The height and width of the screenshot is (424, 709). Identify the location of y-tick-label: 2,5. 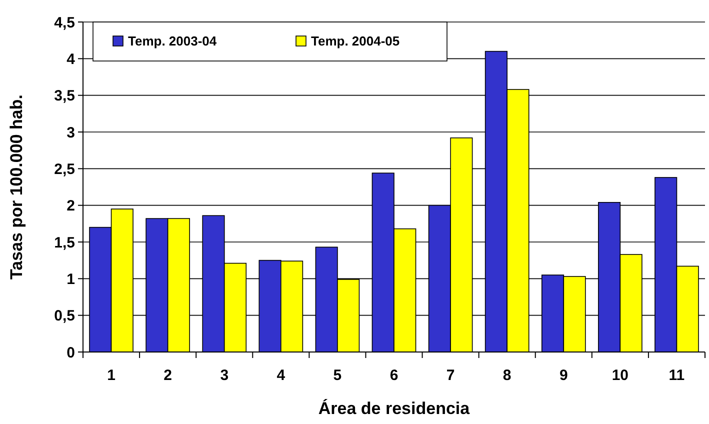
(64, 169).